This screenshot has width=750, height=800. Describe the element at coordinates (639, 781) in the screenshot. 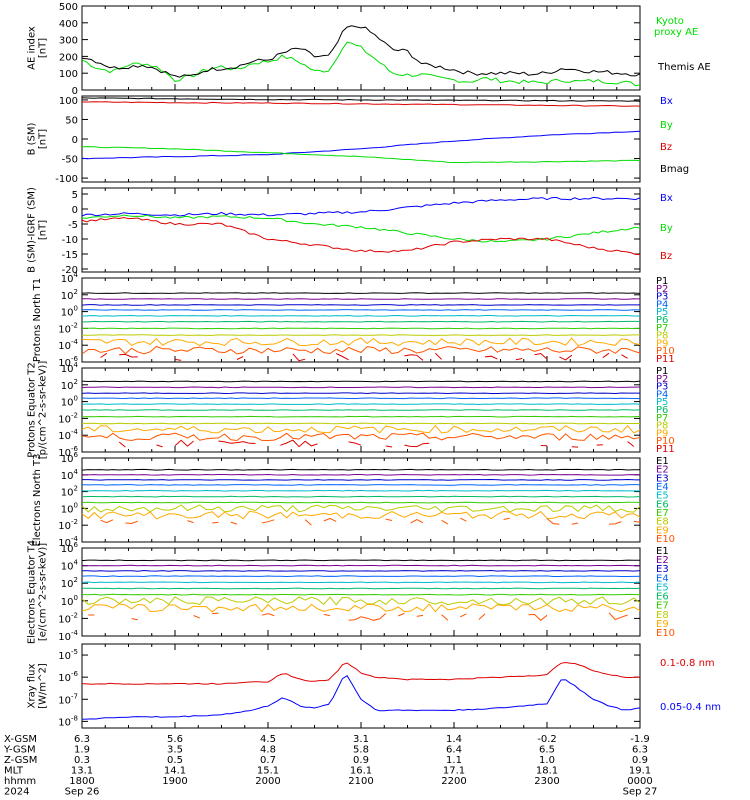

I see `axis-row-value: 0000` at that location.